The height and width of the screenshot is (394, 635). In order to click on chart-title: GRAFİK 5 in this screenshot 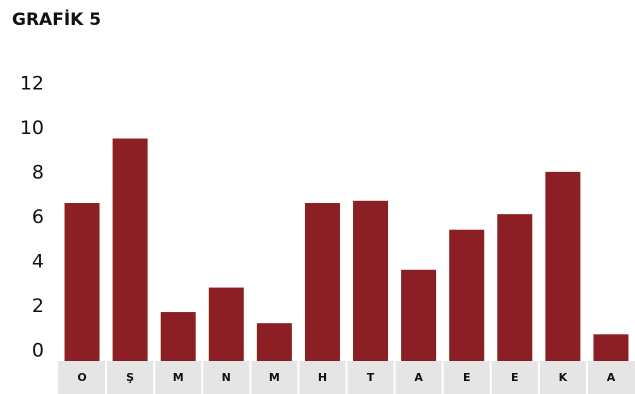, I will do `click(57, 20)`.